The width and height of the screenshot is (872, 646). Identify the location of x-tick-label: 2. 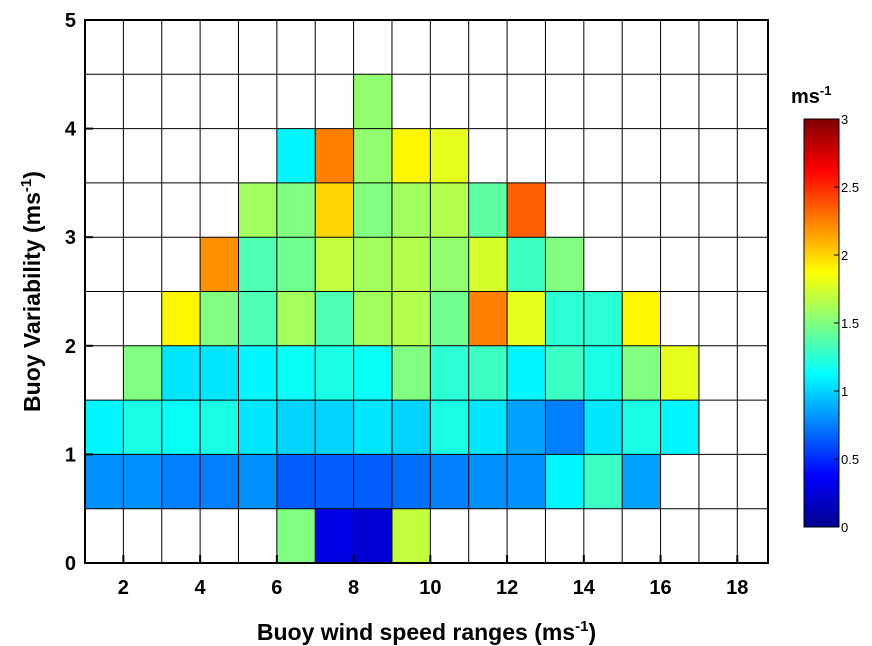
(123, 588).